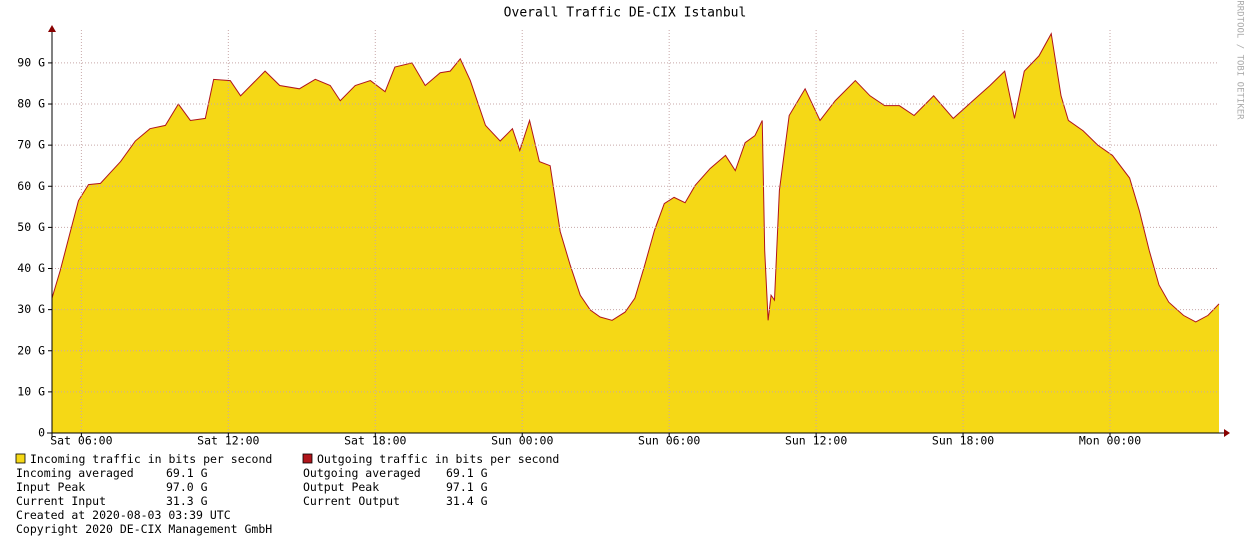 This screenshot has width=1251, height=543. I want to click on stat-value: 31.4 G, so click(467, 501).